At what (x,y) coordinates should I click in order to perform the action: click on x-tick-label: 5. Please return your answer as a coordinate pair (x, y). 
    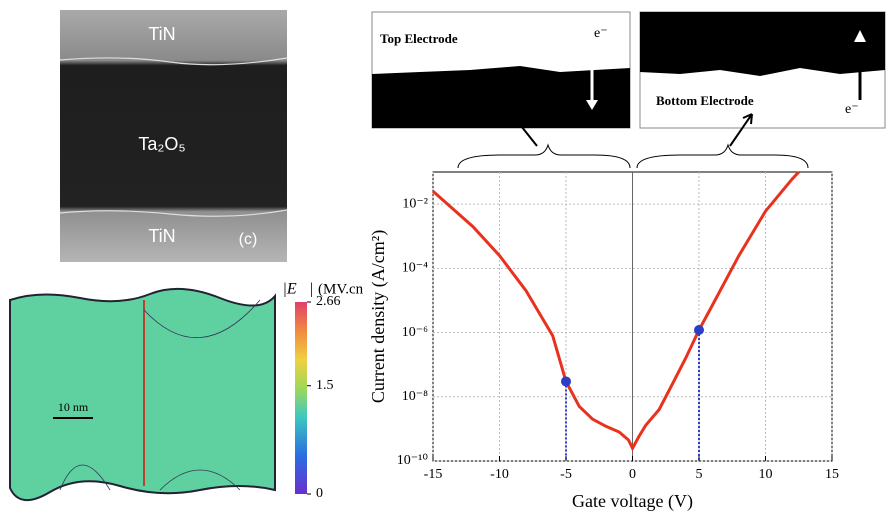
    Looking at the image, I should click on (699, 474).